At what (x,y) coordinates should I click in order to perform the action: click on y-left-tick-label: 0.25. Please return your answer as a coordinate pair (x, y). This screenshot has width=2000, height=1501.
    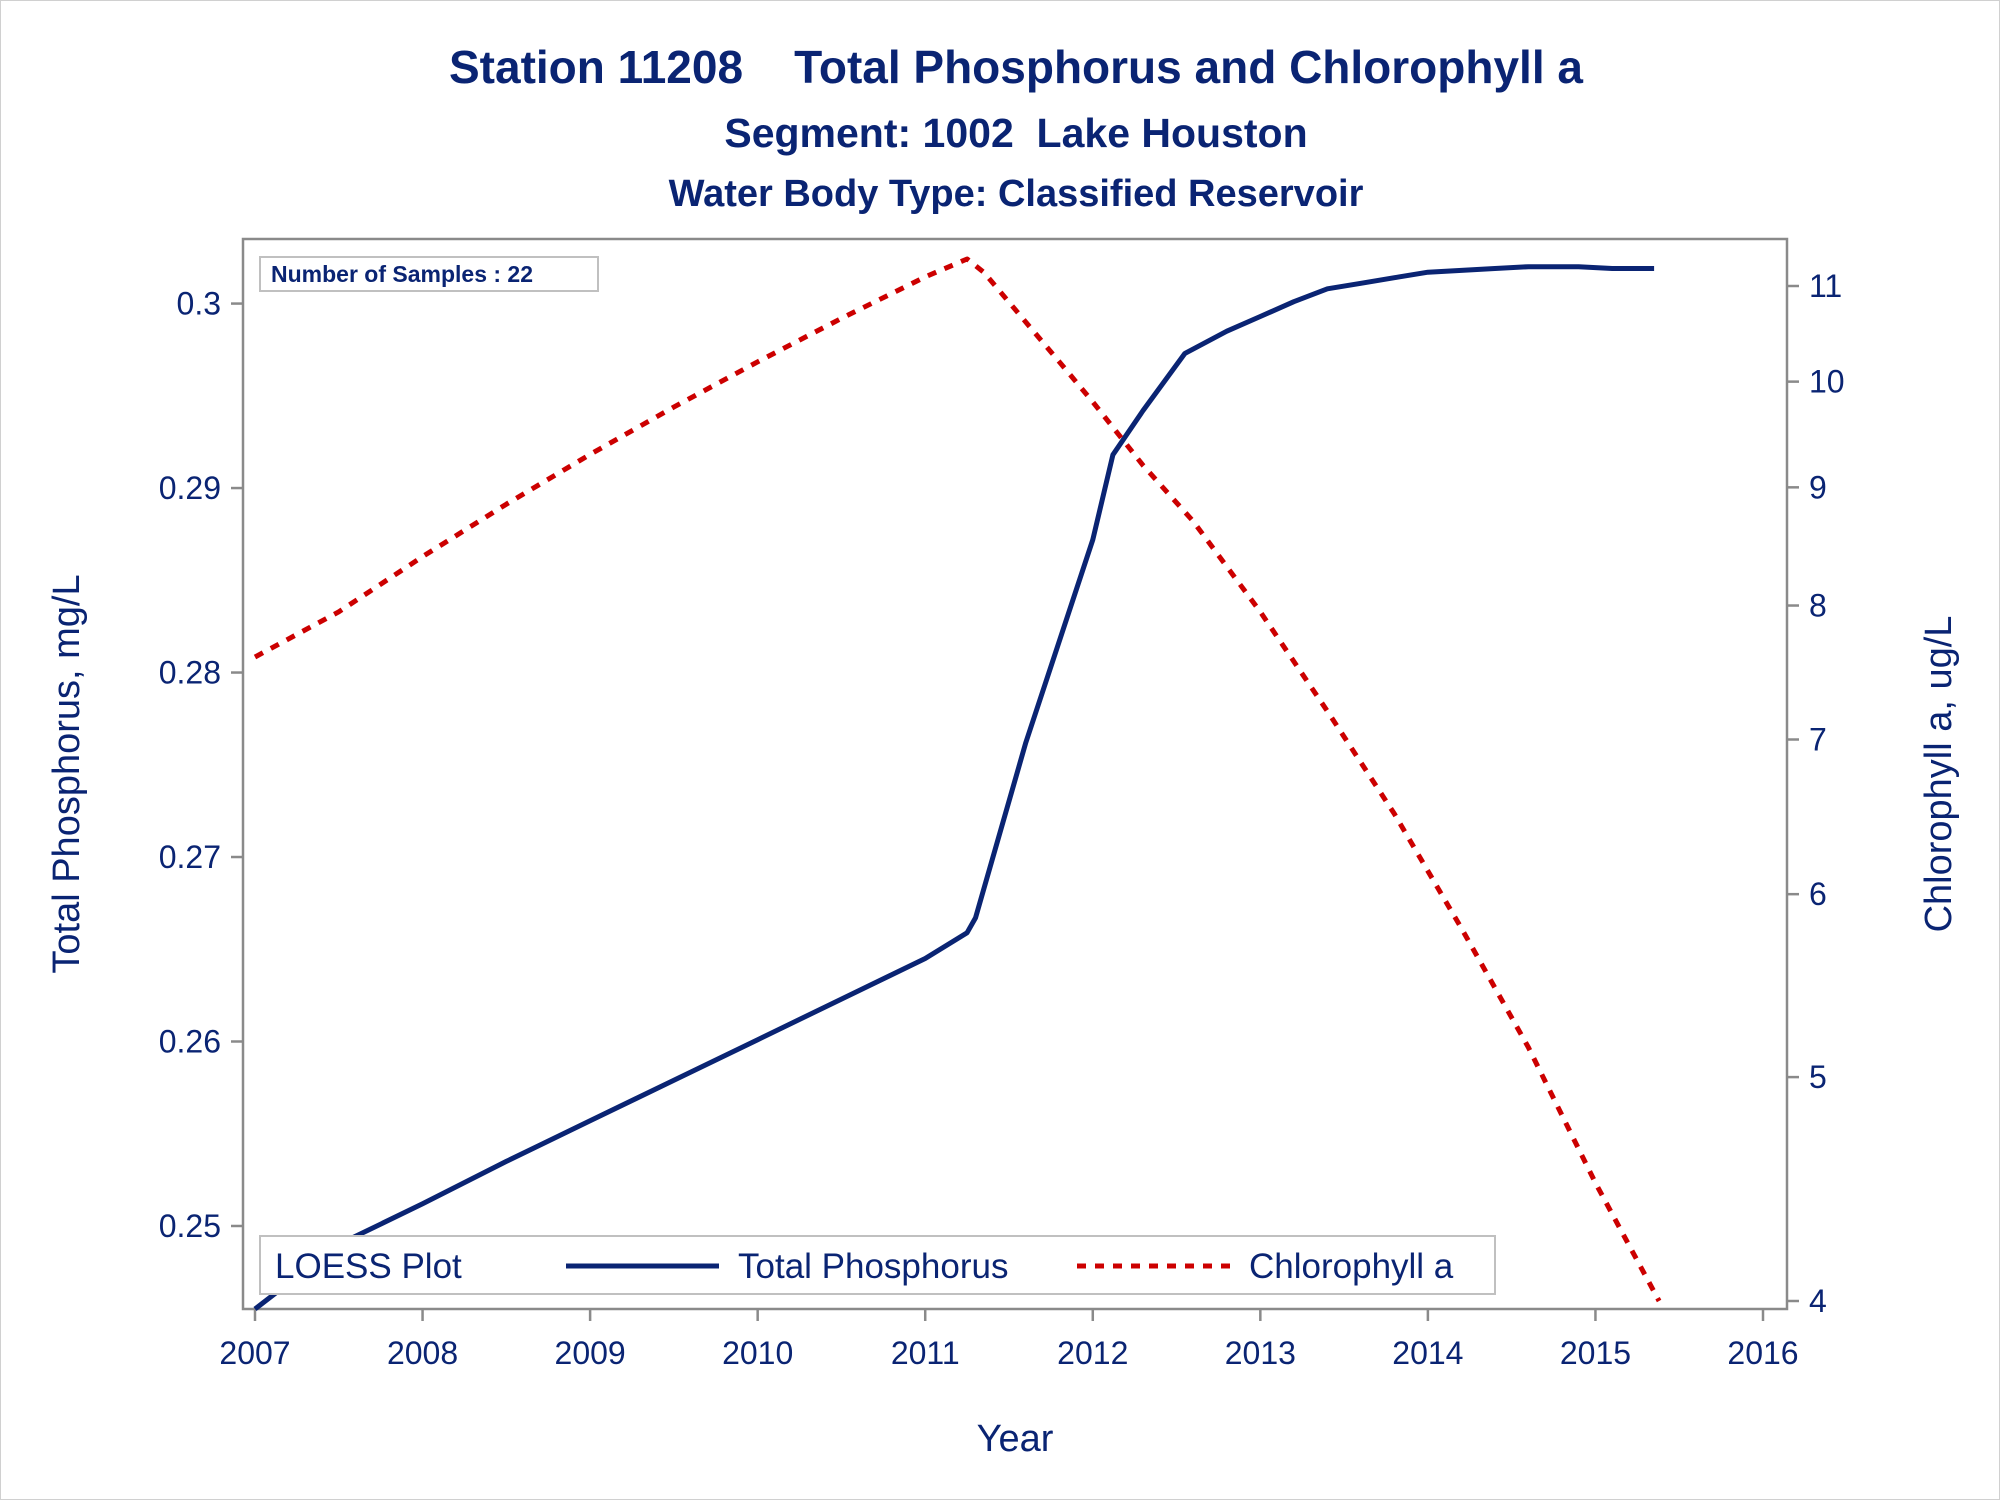
    Looking at the image, I should click on (190, 1226).